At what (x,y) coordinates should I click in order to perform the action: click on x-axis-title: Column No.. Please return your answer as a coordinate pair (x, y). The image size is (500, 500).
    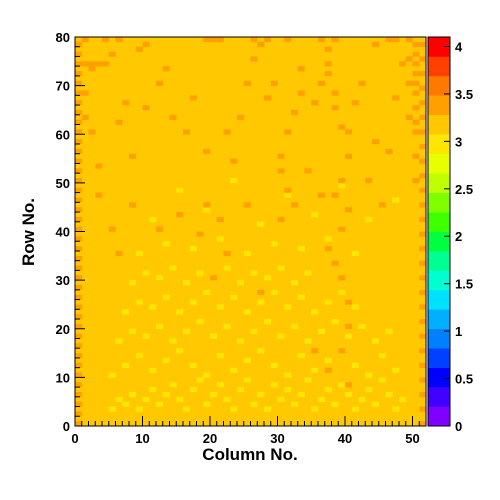
    Looking at the image, I should click on (249, 454).